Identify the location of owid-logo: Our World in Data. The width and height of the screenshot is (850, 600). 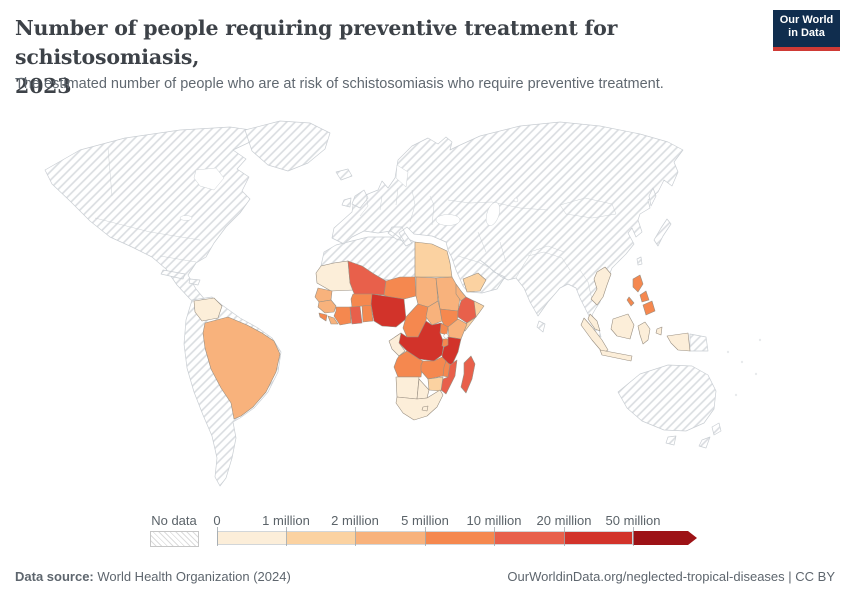
(806, 30).